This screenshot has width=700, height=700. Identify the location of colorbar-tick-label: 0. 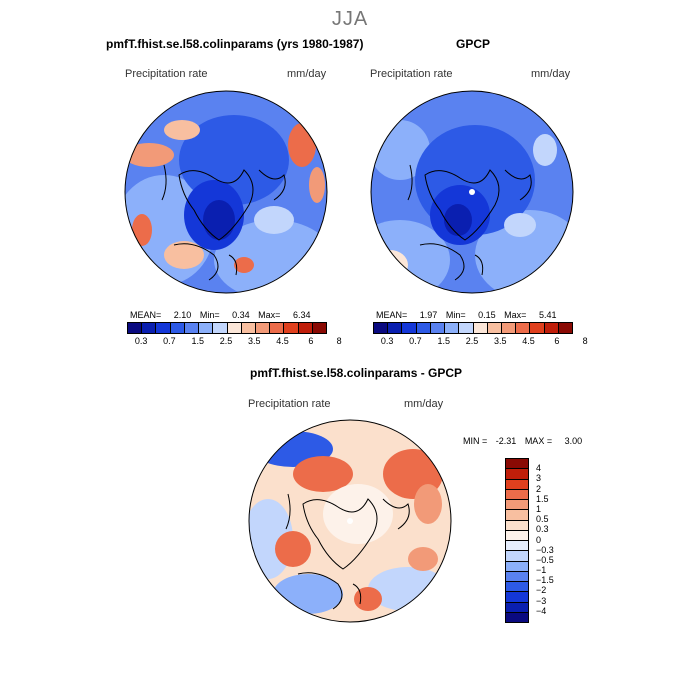
(539, 539).